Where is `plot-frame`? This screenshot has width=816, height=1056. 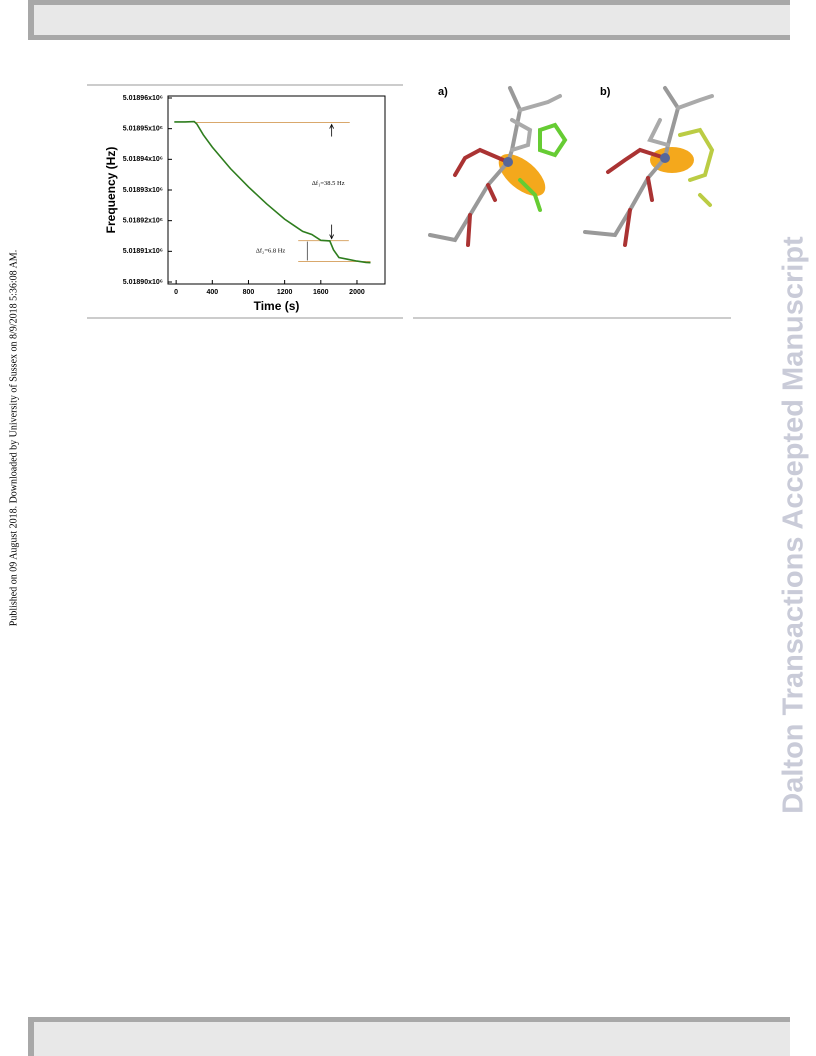 plot-frame is located at coordinates (276, 190).